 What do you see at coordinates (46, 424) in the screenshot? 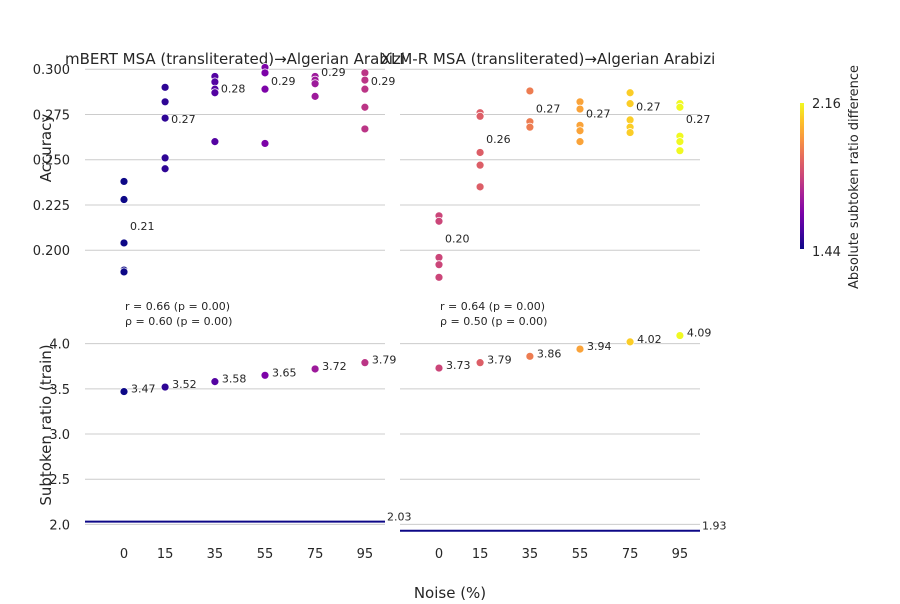
I see `y-axis-label: Subtoken ratio (train)` at bounding box center [46, 424].